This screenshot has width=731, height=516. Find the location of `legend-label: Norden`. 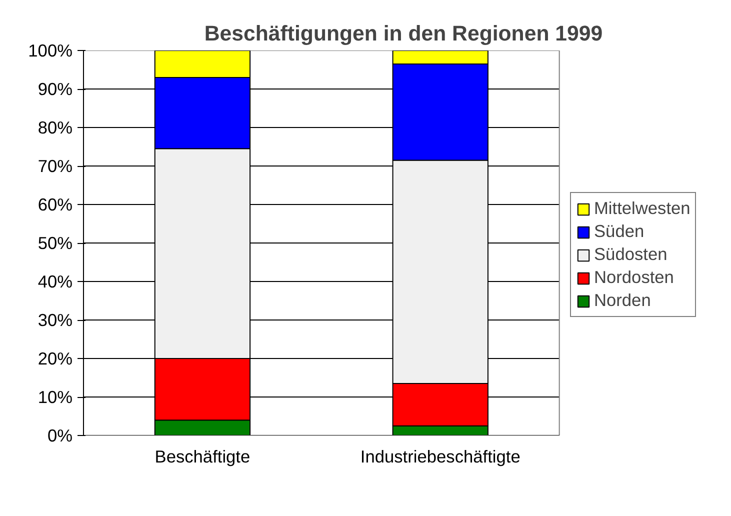

legend-label: Norden is located at coordinates (622, 300).